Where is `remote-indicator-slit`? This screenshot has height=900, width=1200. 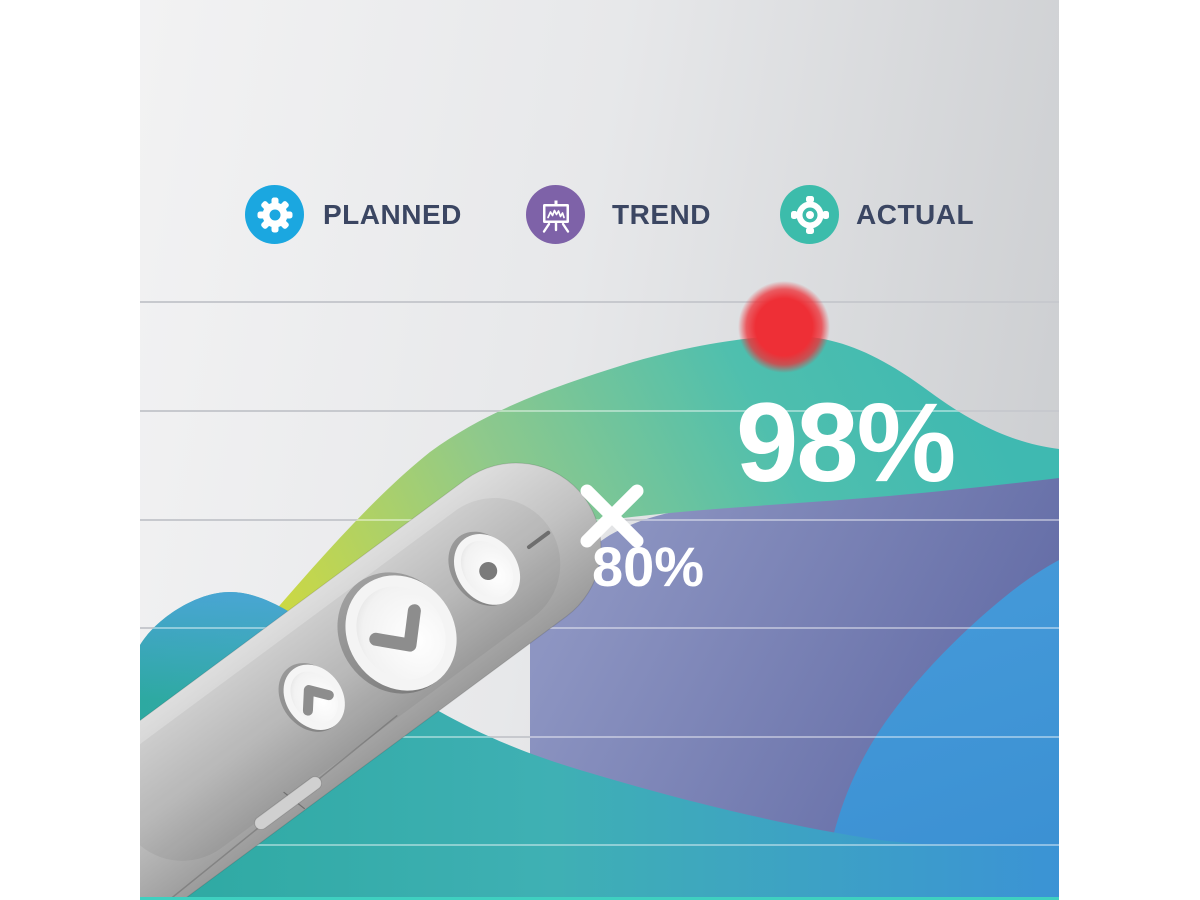 remote-indicator-slit is located at coordinates (538, 540).